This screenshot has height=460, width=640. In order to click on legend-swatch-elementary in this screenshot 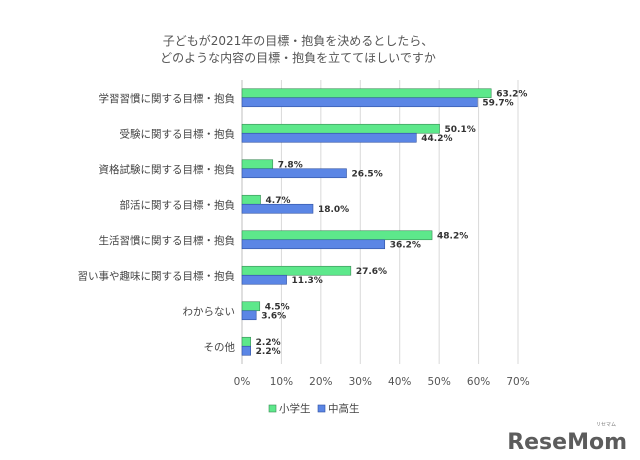, I will do `click(272, 408)`.